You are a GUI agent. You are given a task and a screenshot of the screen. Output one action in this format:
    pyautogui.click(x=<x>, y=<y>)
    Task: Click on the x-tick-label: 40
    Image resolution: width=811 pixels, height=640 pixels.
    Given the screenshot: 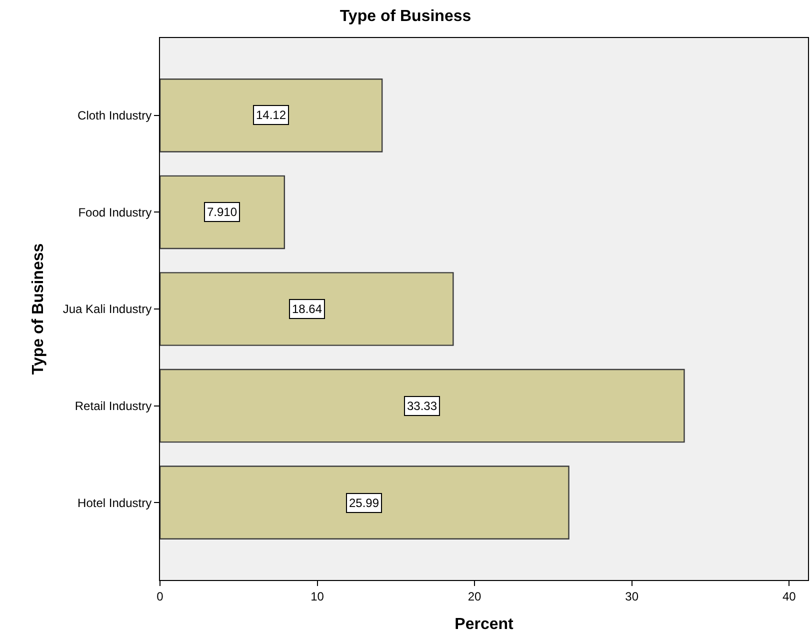 What is the action you would take?
    pyautogui.click(x=789, y=596)
    